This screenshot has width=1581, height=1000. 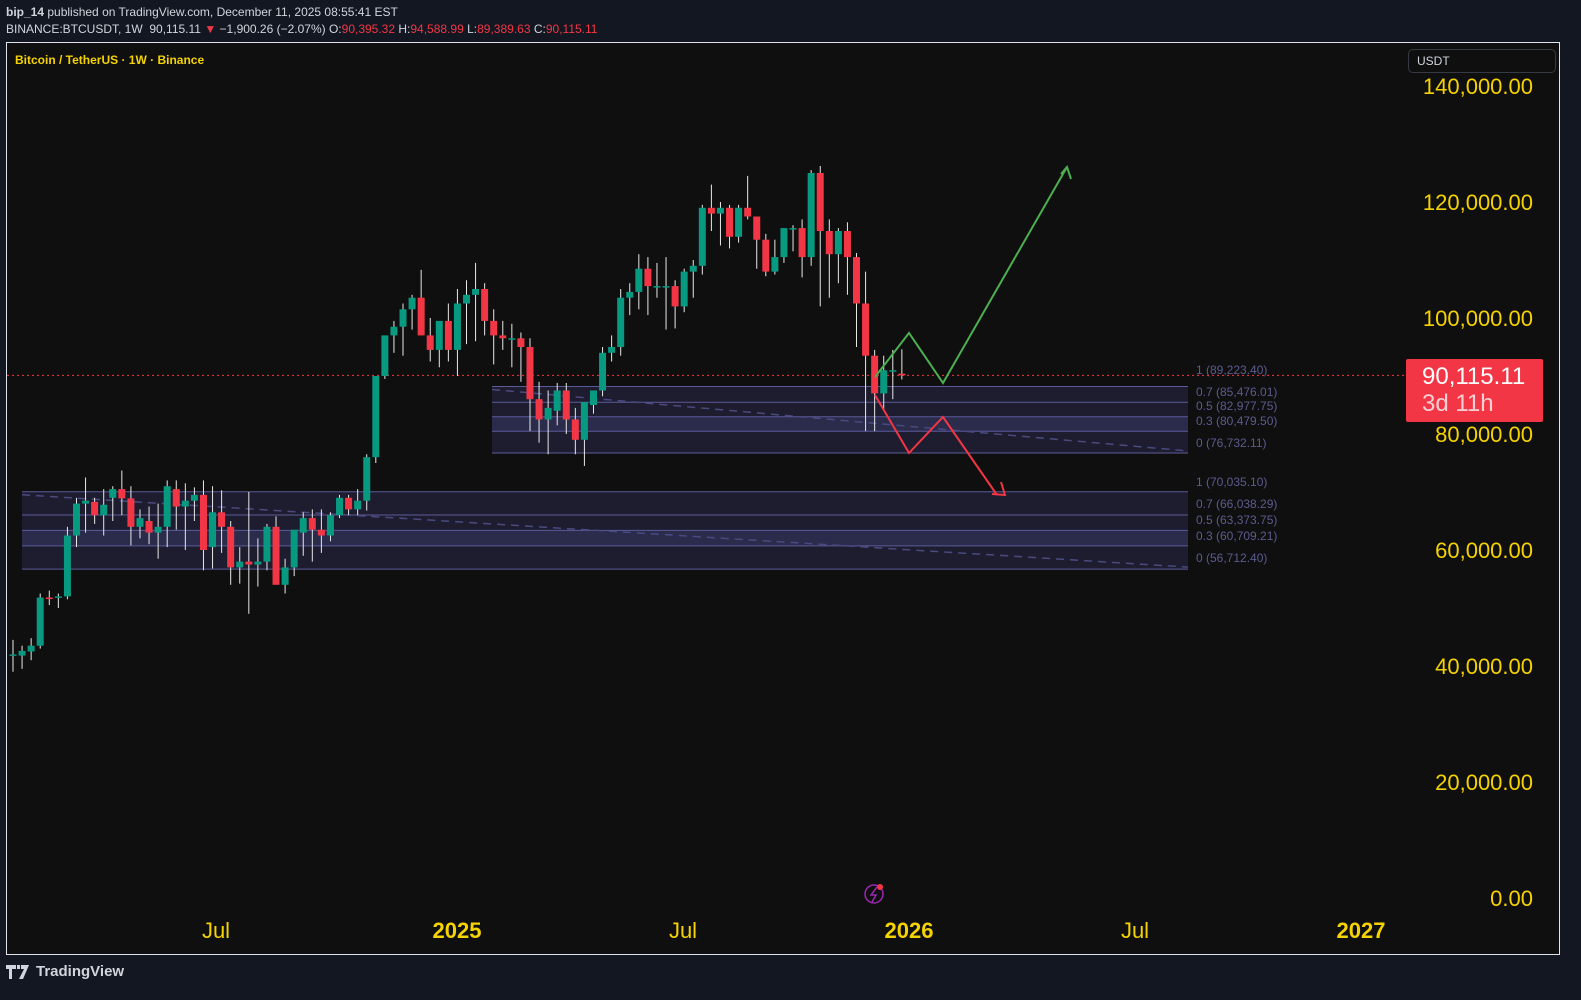 I want to click on open-value: 90,395.32, so click(x=368, y=29).